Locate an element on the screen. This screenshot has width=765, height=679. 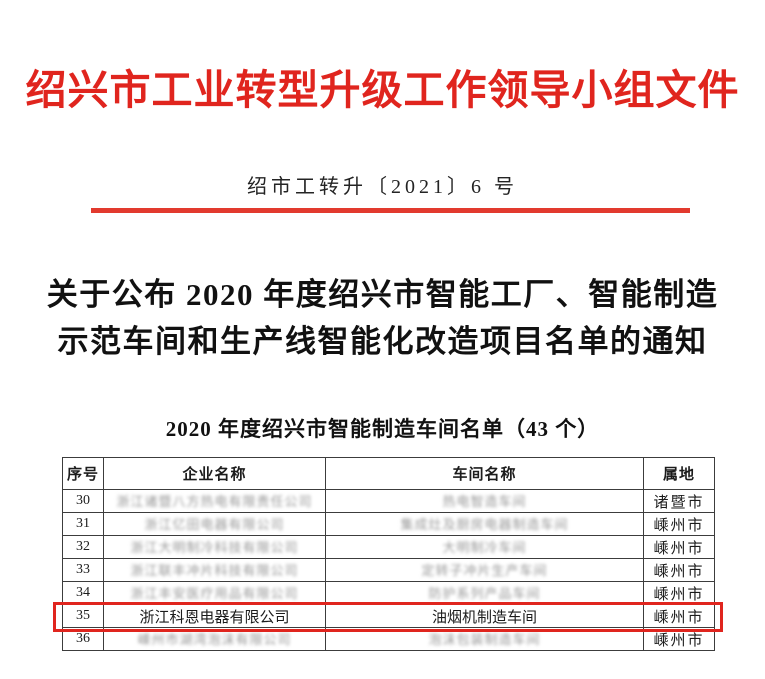
header-company: 企业名称 is located at coordinates (214, 473).